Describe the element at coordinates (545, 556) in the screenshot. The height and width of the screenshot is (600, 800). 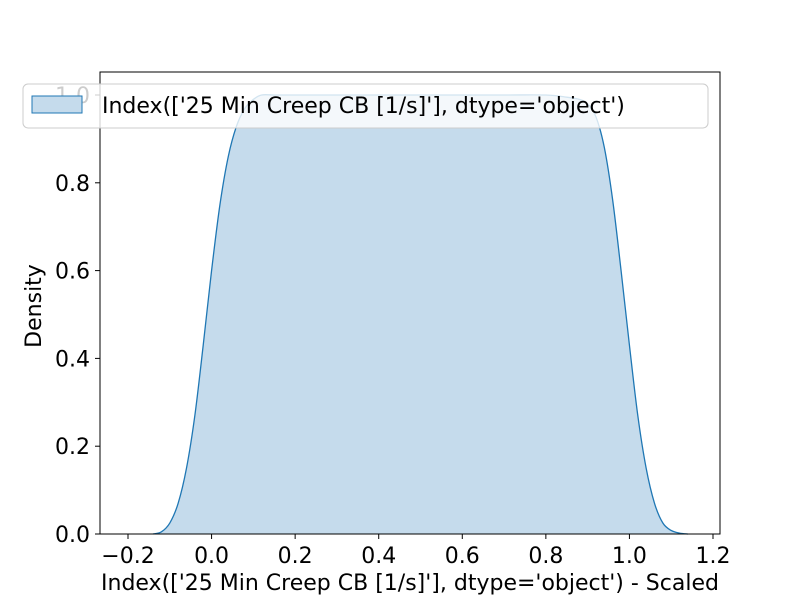
I see `x-tick-label: 0.8` at that location.